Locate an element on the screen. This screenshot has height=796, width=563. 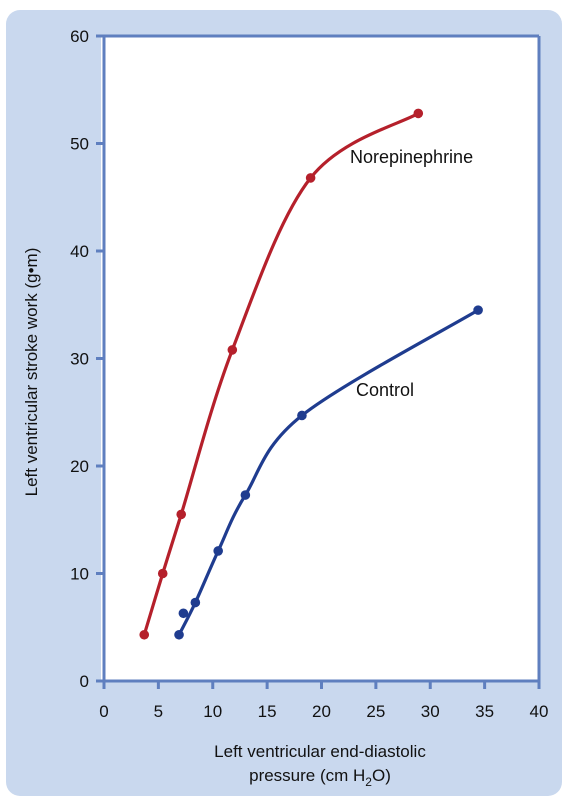
series-label-norepinephrine: Norepinephrine is located at coordinates (411, 157).